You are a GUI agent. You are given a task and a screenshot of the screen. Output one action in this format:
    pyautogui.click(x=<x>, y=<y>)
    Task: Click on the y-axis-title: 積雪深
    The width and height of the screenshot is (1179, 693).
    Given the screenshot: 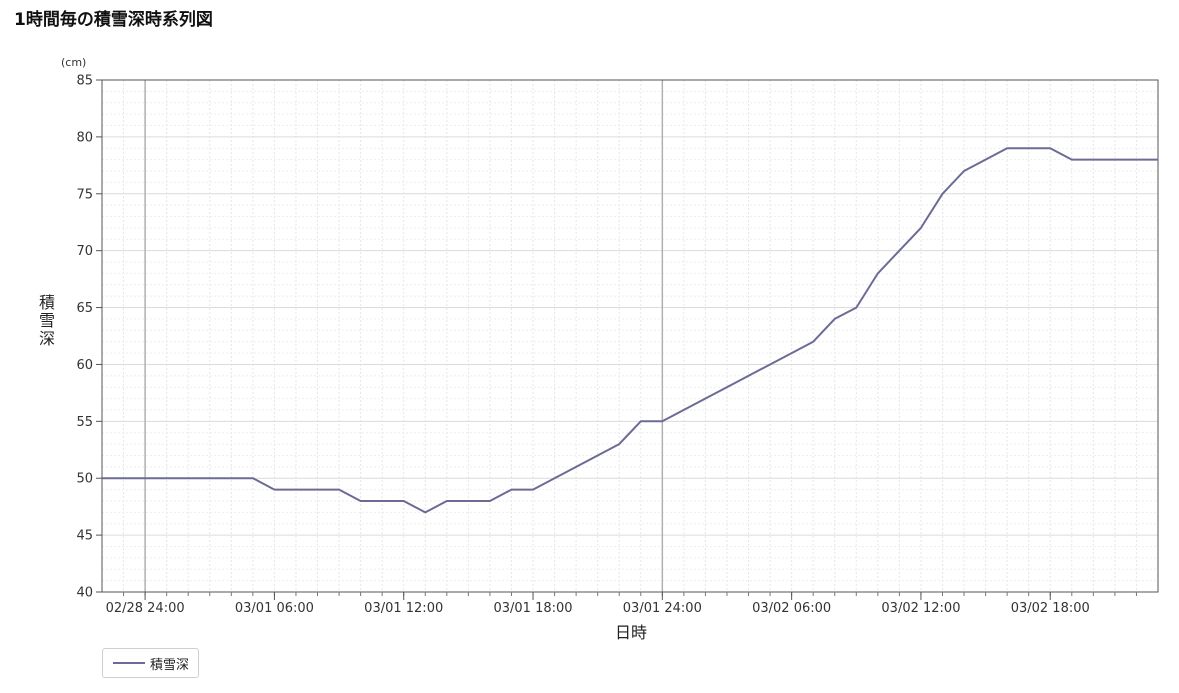 What is the action you would take?
    pyautogui.click(x=47, y=320)
    